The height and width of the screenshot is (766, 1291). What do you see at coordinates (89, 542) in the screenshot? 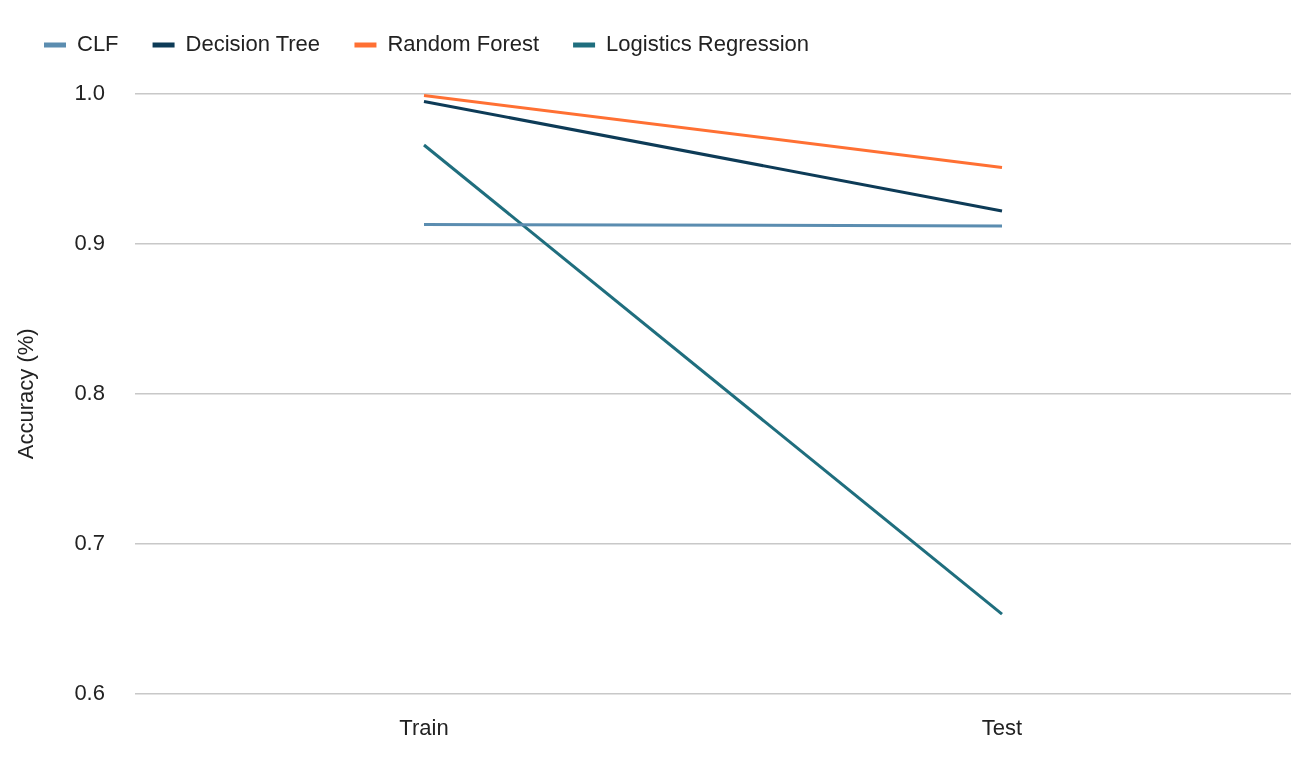
I see `y-tick-label: 0.7` at bounding box center [89, 542].